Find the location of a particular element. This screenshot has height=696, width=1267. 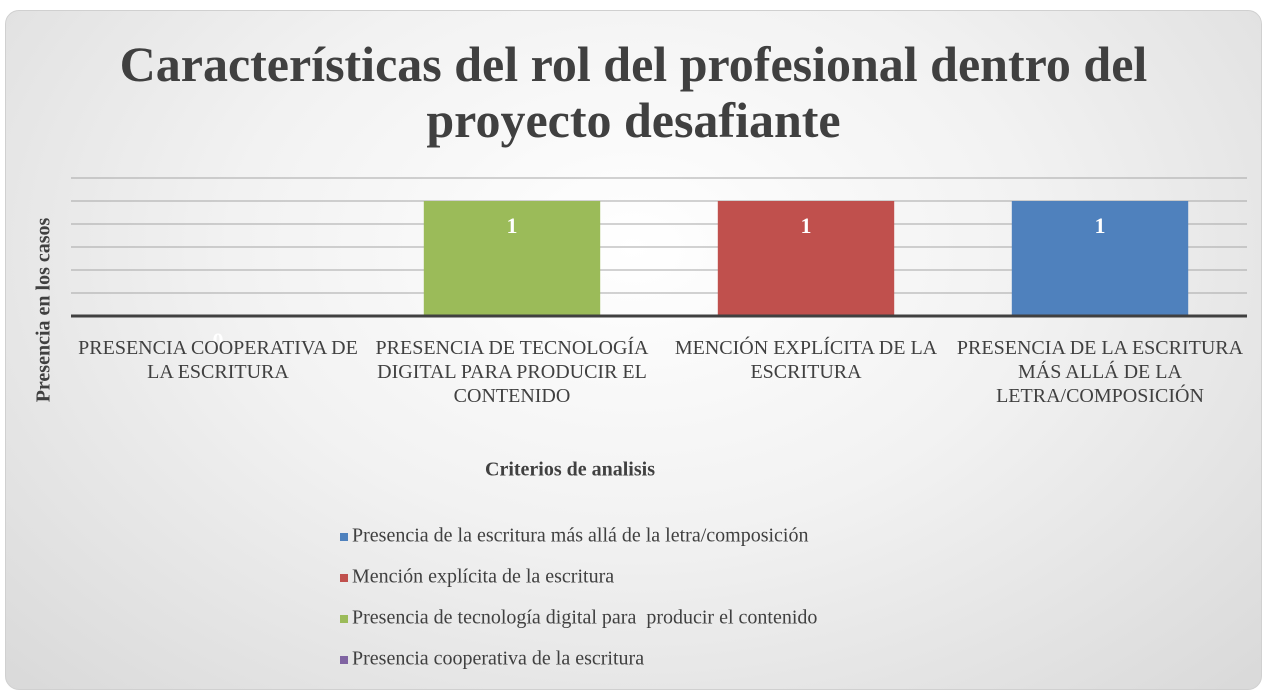

data-label: 0 is located at coordinates (218, 340).